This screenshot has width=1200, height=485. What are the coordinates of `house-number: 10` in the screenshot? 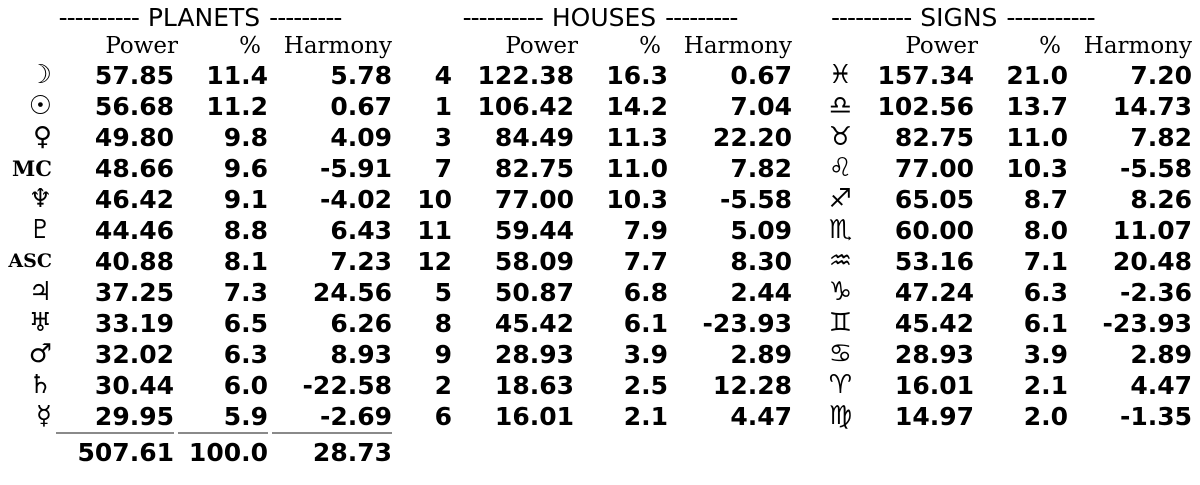 It's located at (434, 199).